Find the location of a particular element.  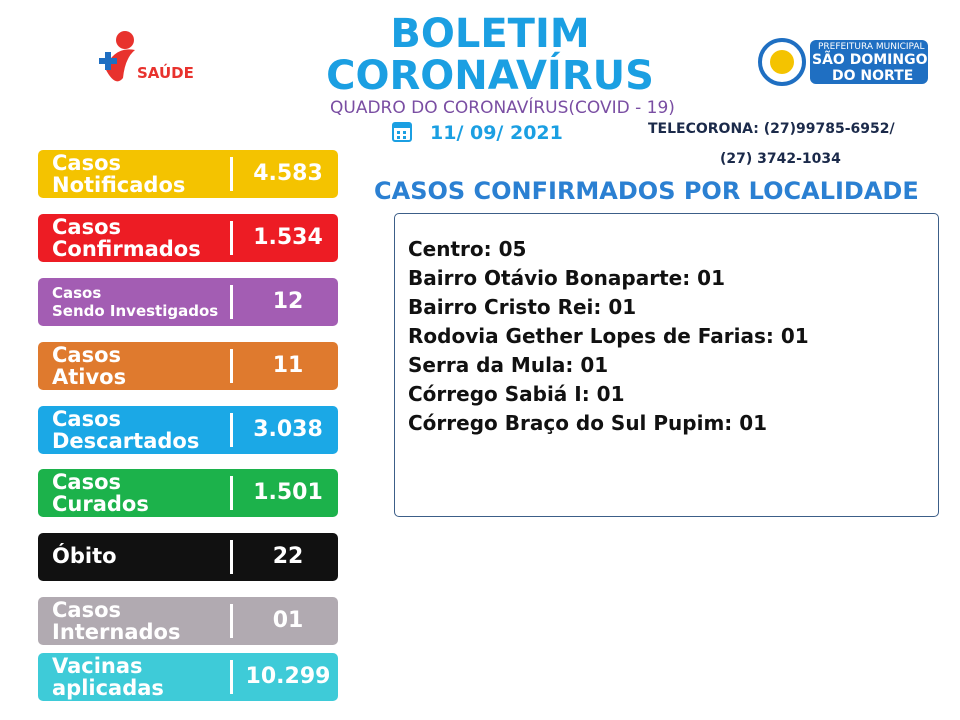

localidade-item: Córrego Sabiá I: 01 is located at coordinates (516, 394).